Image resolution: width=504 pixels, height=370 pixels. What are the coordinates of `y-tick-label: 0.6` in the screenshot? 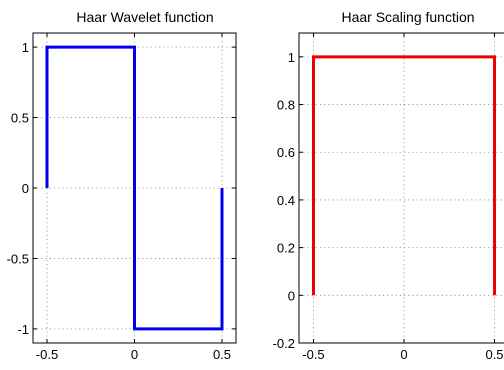 It's located at (286, 152).